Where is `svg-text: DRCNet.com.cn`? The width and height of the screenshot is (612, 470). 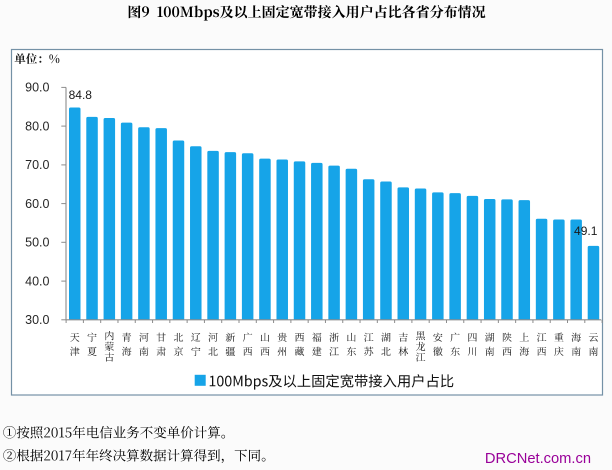
svg-text: DRCNet.com.cn is located at coordinates (538, 459).